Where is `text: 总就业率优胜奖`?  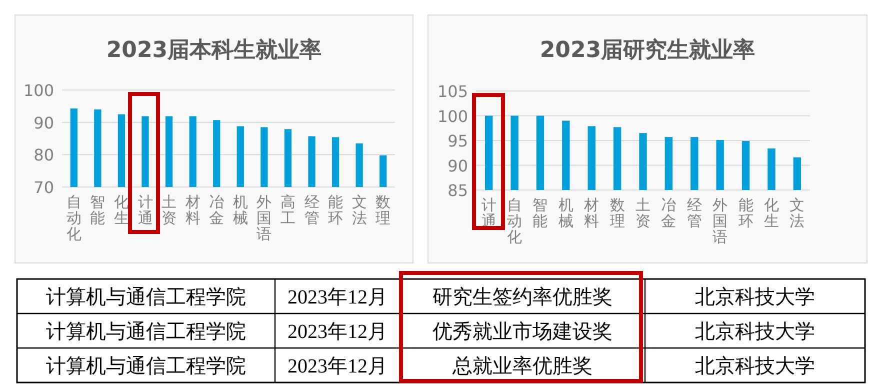
text: 总就业率优胜奖 is located at coordinates (522, 366).